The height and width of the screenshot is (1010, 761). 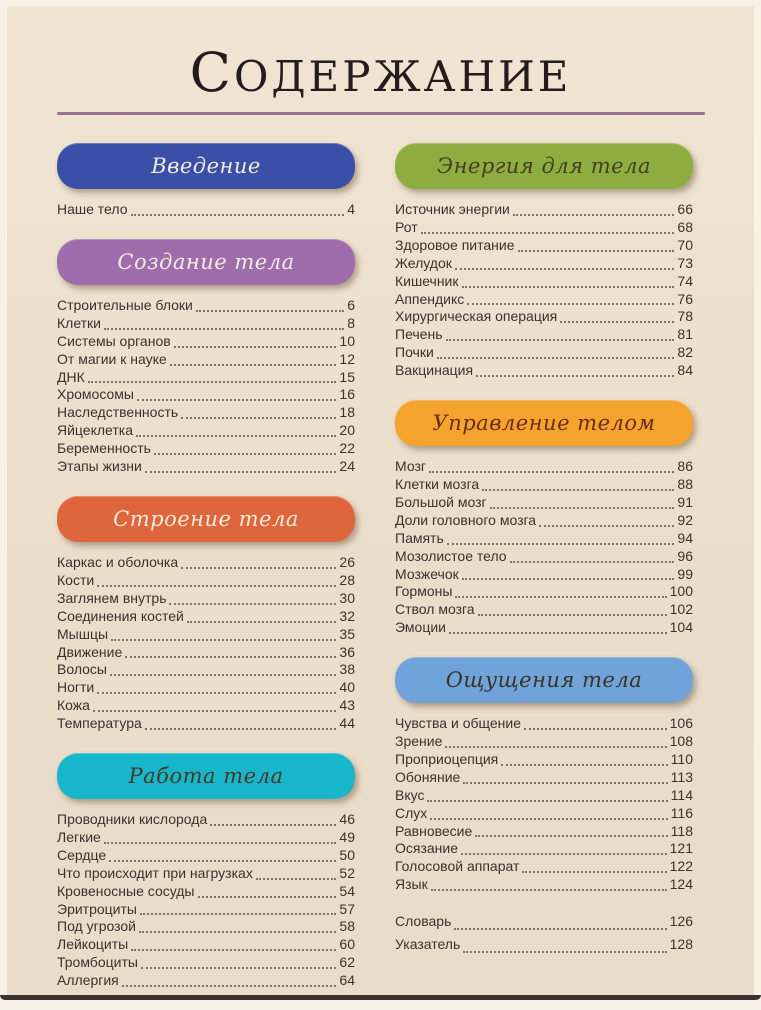 I want to click on entry-label: Наследственность, so click(x=118, y=412).